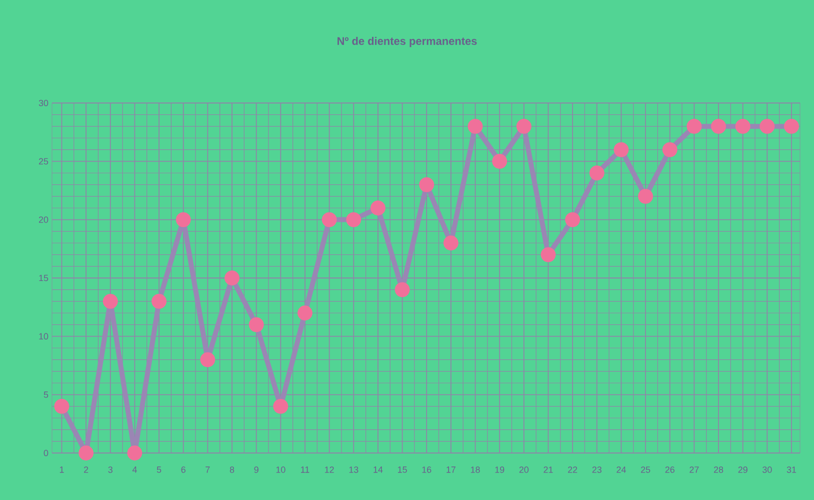 The height and width of the screenshot is (500, 814). I want to click on x-tick-label: 30, so click(767, 469).